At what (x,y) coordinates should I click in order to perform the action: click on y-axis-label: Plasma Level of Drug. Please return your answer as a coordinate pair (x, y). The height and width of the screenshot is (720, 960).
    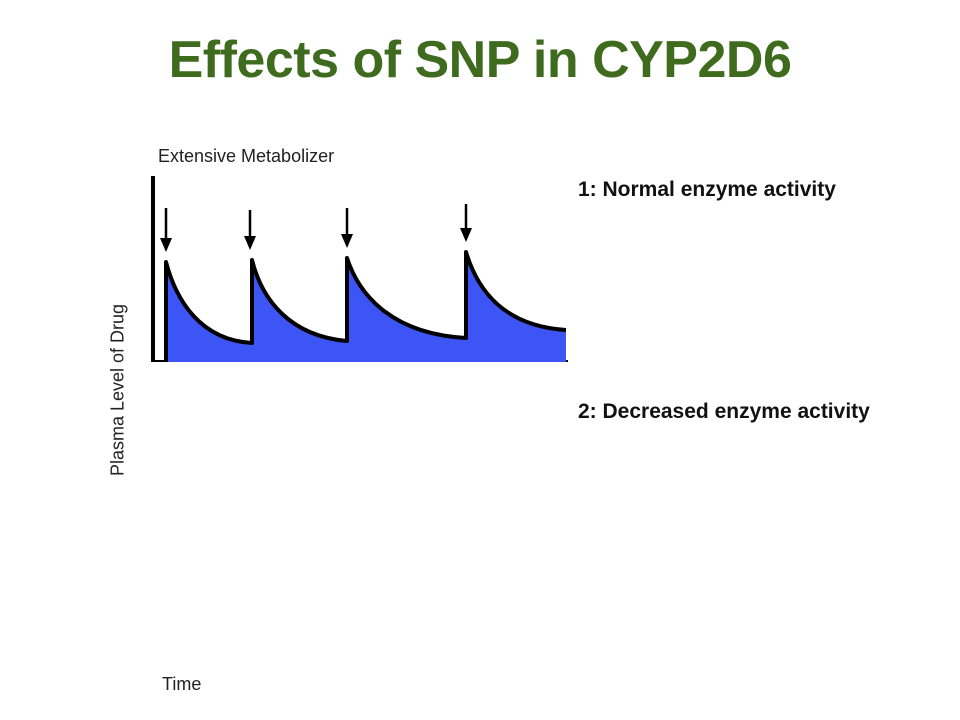
    Looking at the image, I should click on (117, 390).